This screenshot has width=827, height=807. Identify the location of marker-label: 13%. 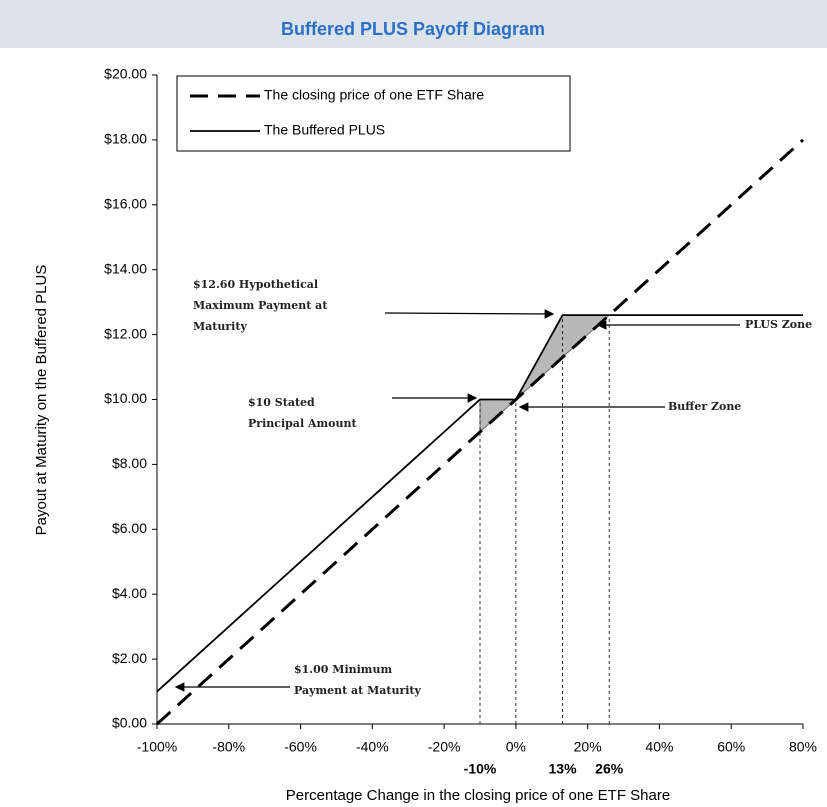
(563, 769).